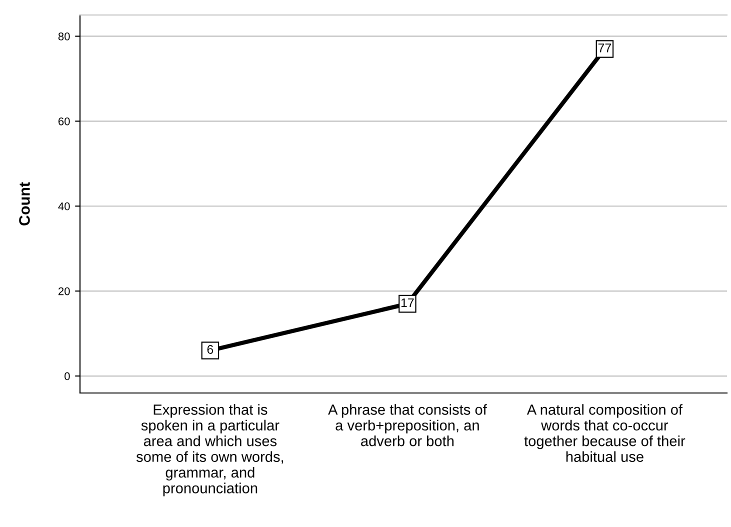 Image resolution: width=731 pixels, height=527 pixels. I want to click on y-tick-label: 40, so click(64, 206).